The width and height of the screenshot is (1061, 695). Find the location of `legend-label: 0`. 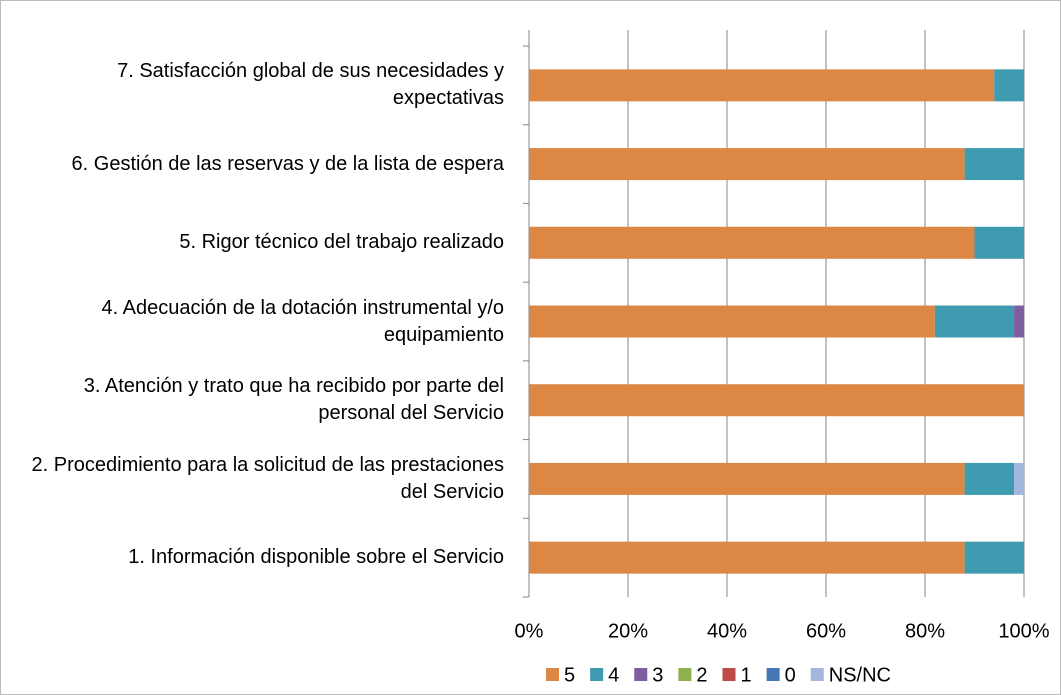

legend-label: 0 is located at coordinates (790, 675).